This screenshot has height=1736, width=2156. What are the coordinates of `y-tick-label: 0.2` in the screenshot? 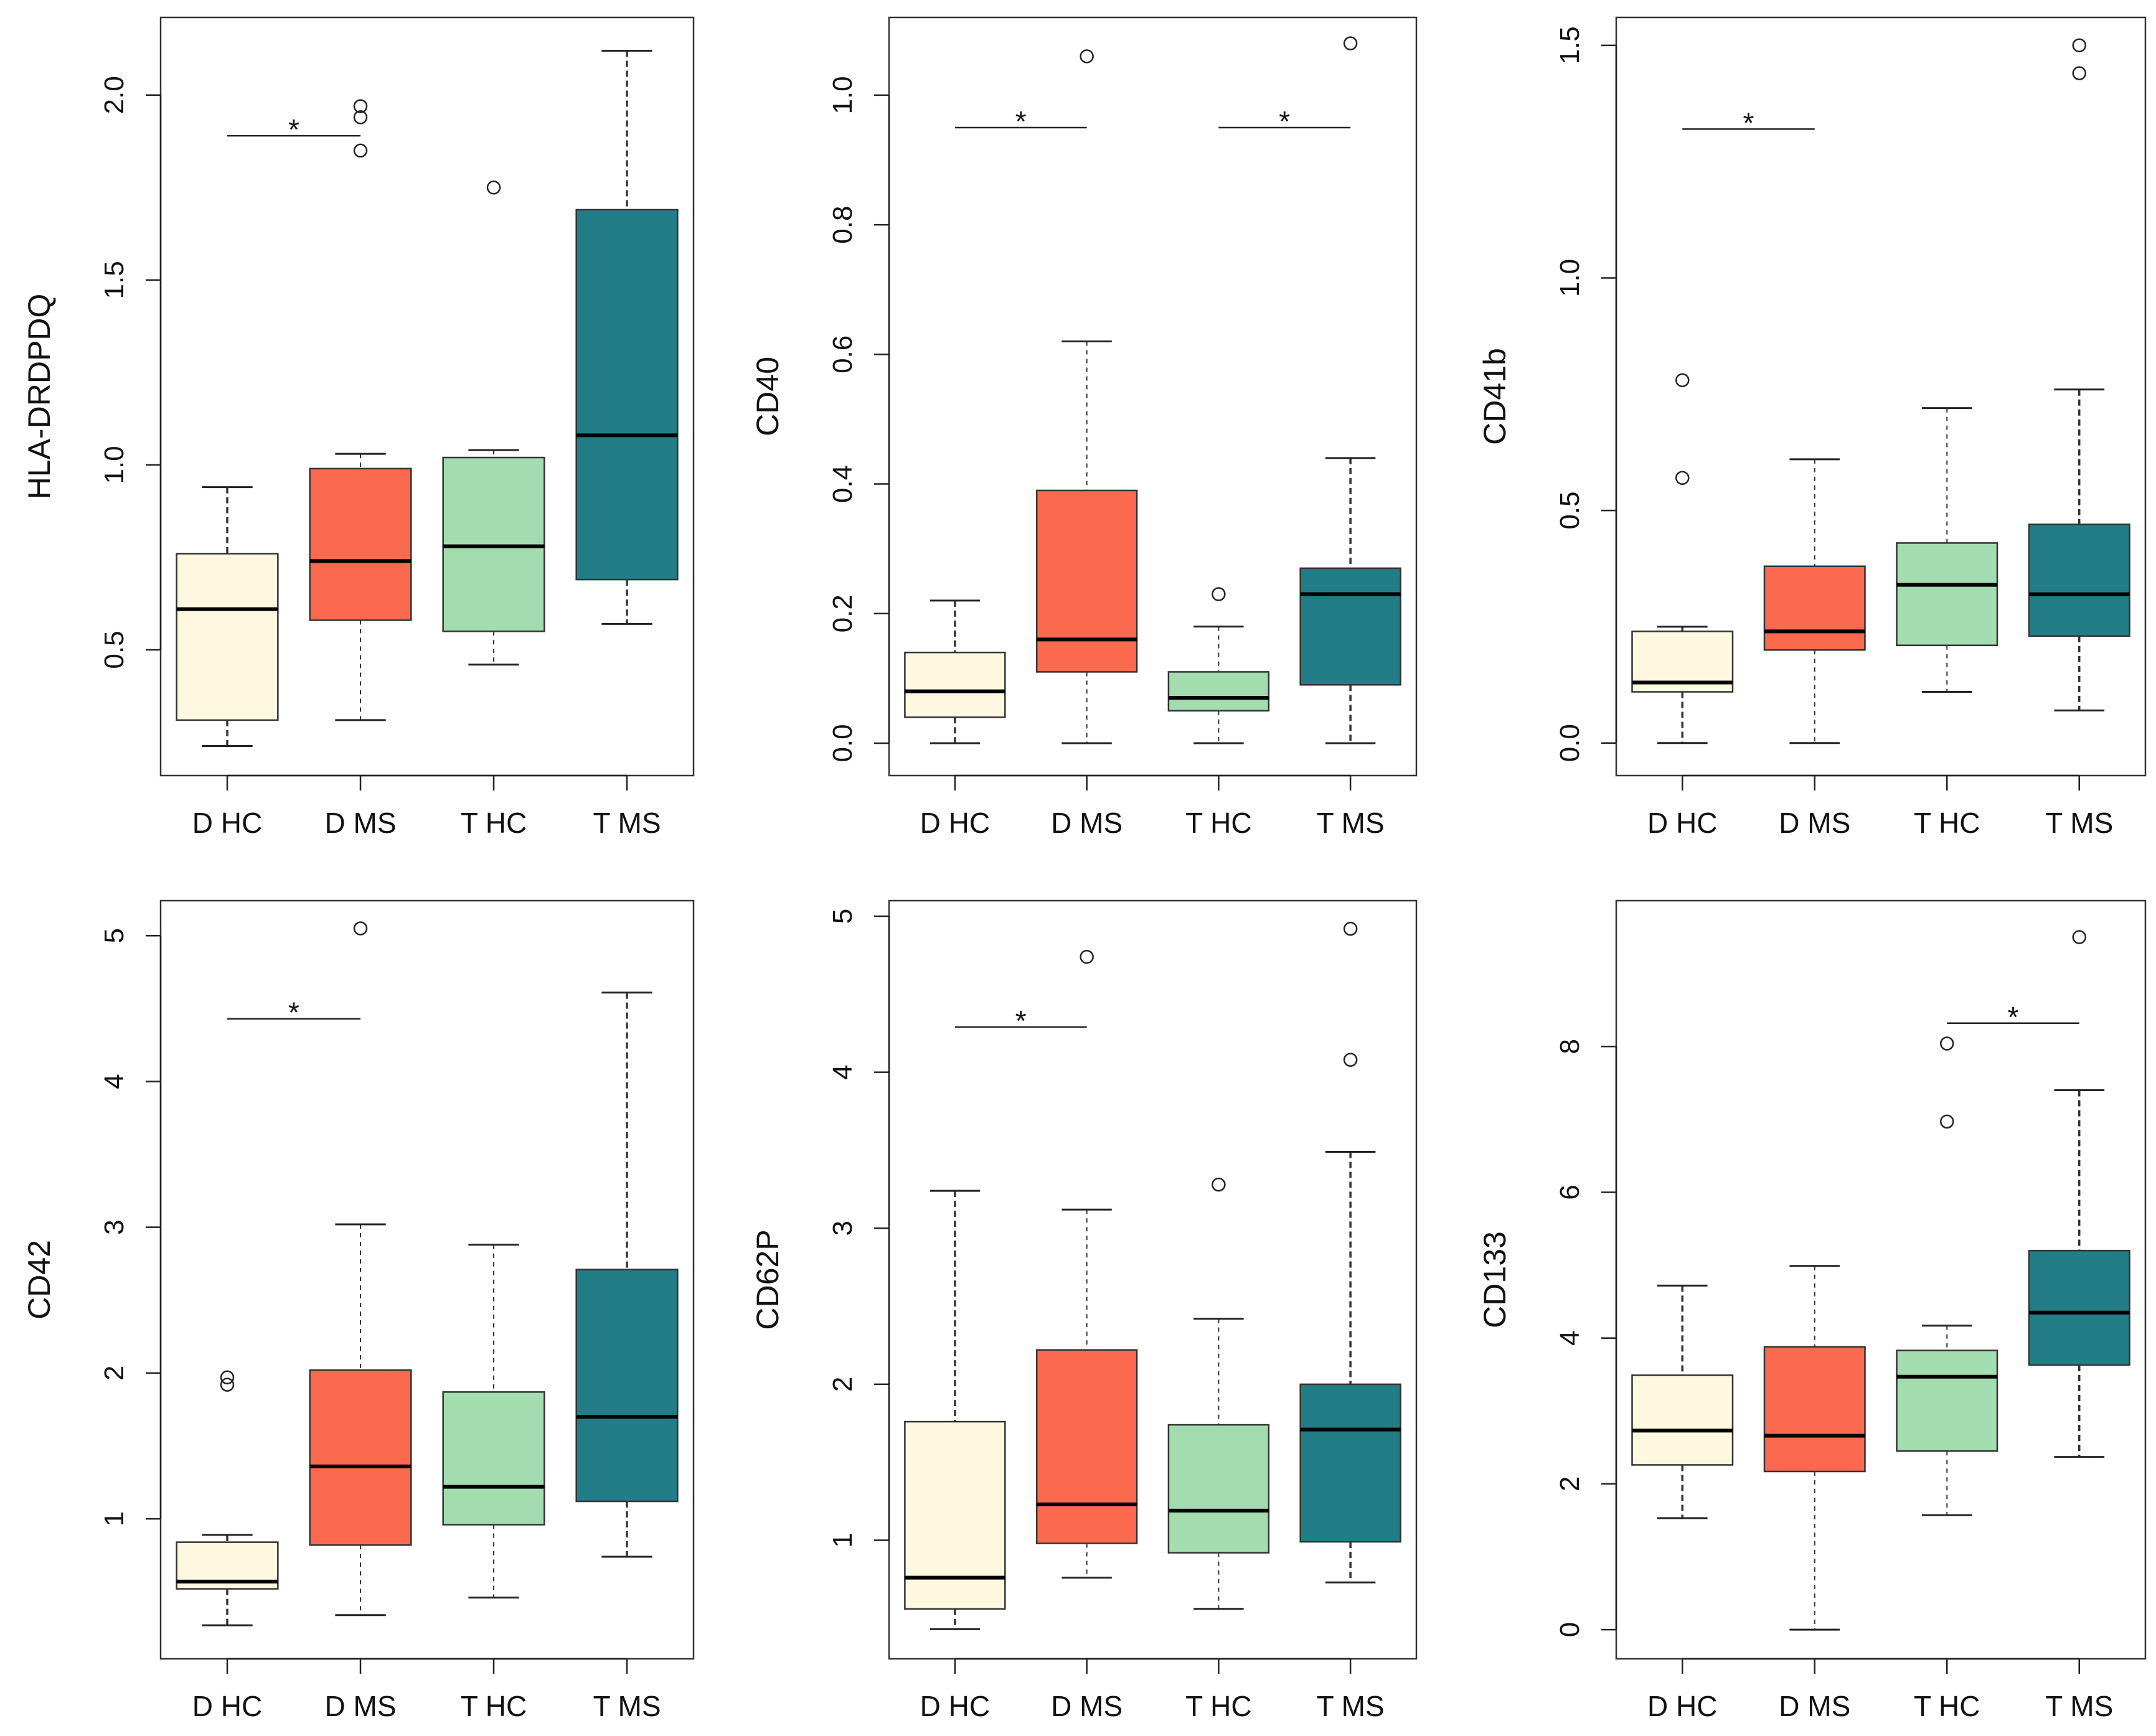 It's located at (842, 613).